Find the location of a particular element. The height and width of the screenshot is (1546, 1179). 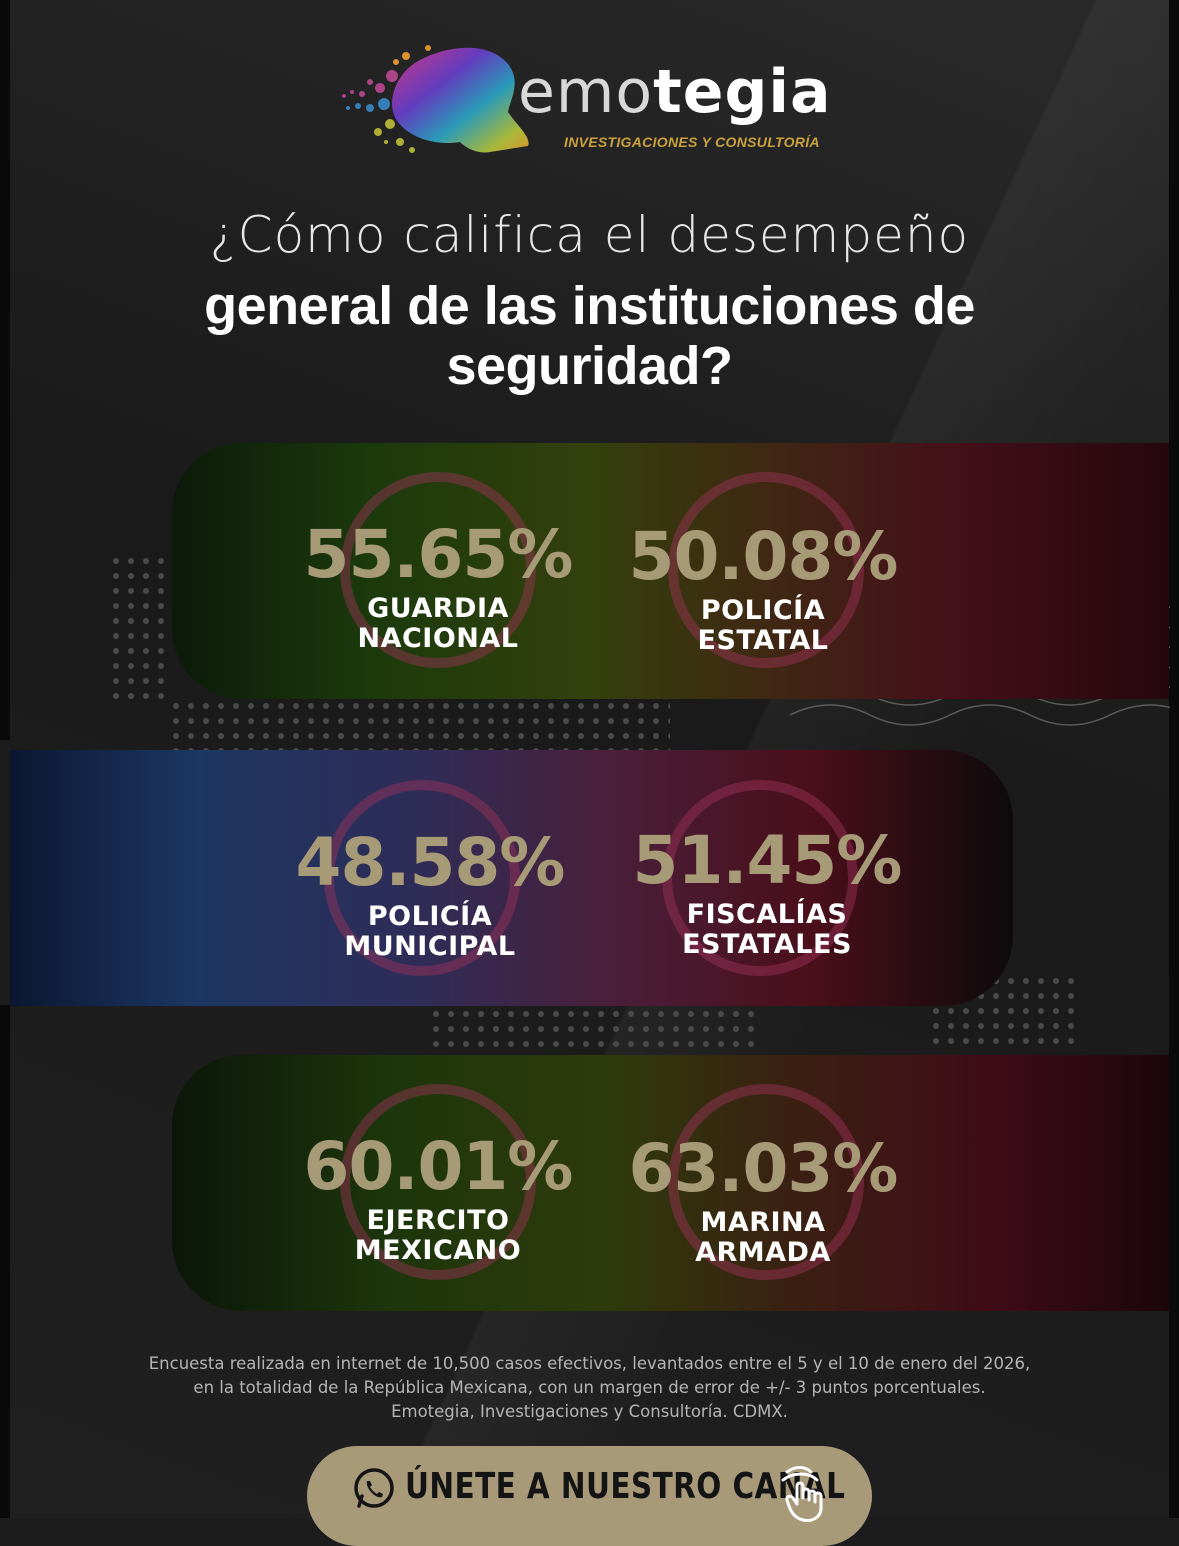

brand-wordmark: emotegia is located at coordinates (674, 92).